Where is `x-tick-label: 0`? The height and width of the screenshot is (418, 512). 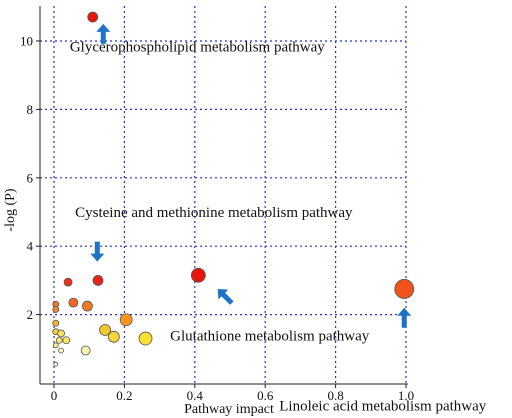 x-tick-label: 0 is located at coordinates (54, 395).